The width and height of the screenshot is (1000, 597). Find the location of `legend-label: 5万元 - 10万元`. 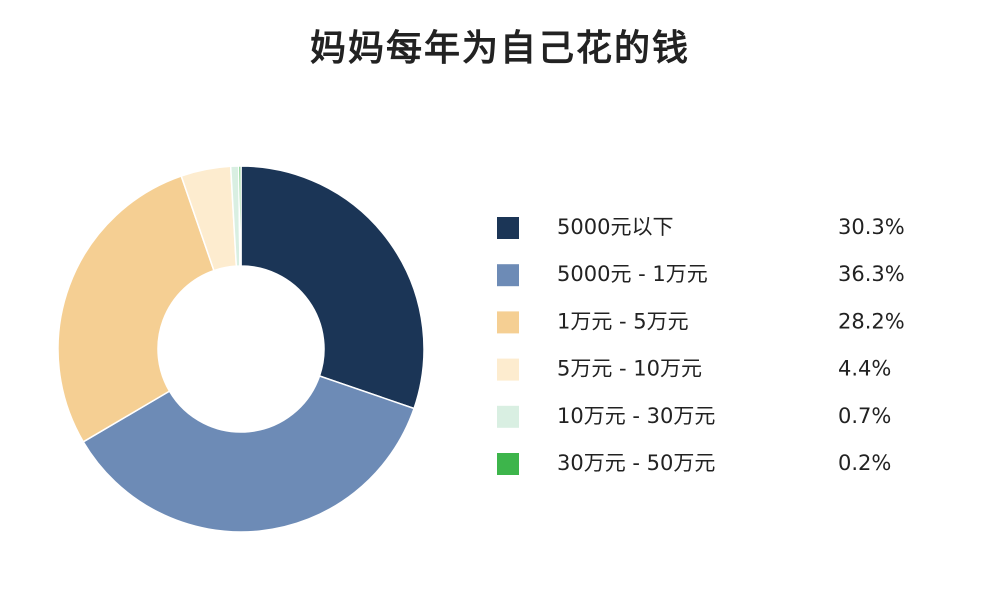

legend-label: 5万元 - 10万元 is located at coordinates (629, 369).